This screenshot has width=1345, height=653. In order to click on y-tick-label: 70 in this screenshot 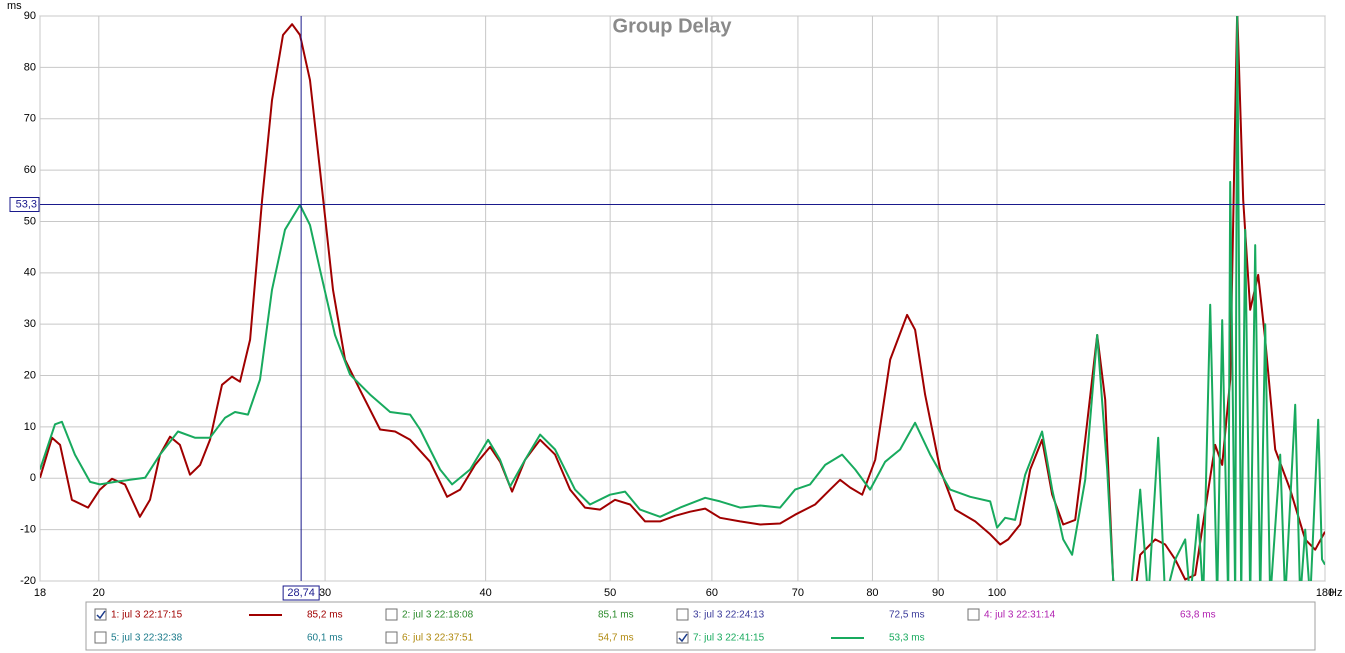, I will do `click(30, 119)`.